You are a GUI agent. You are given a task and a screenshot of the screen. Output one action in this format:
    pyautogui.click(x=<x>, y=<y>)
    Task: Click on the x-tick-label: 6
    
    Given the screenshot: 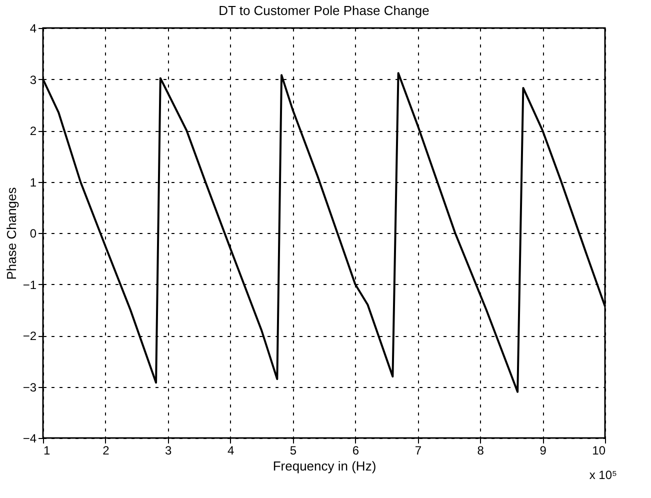 What is the action you would take?
    pyautogui.click(x=356, y=451)
    